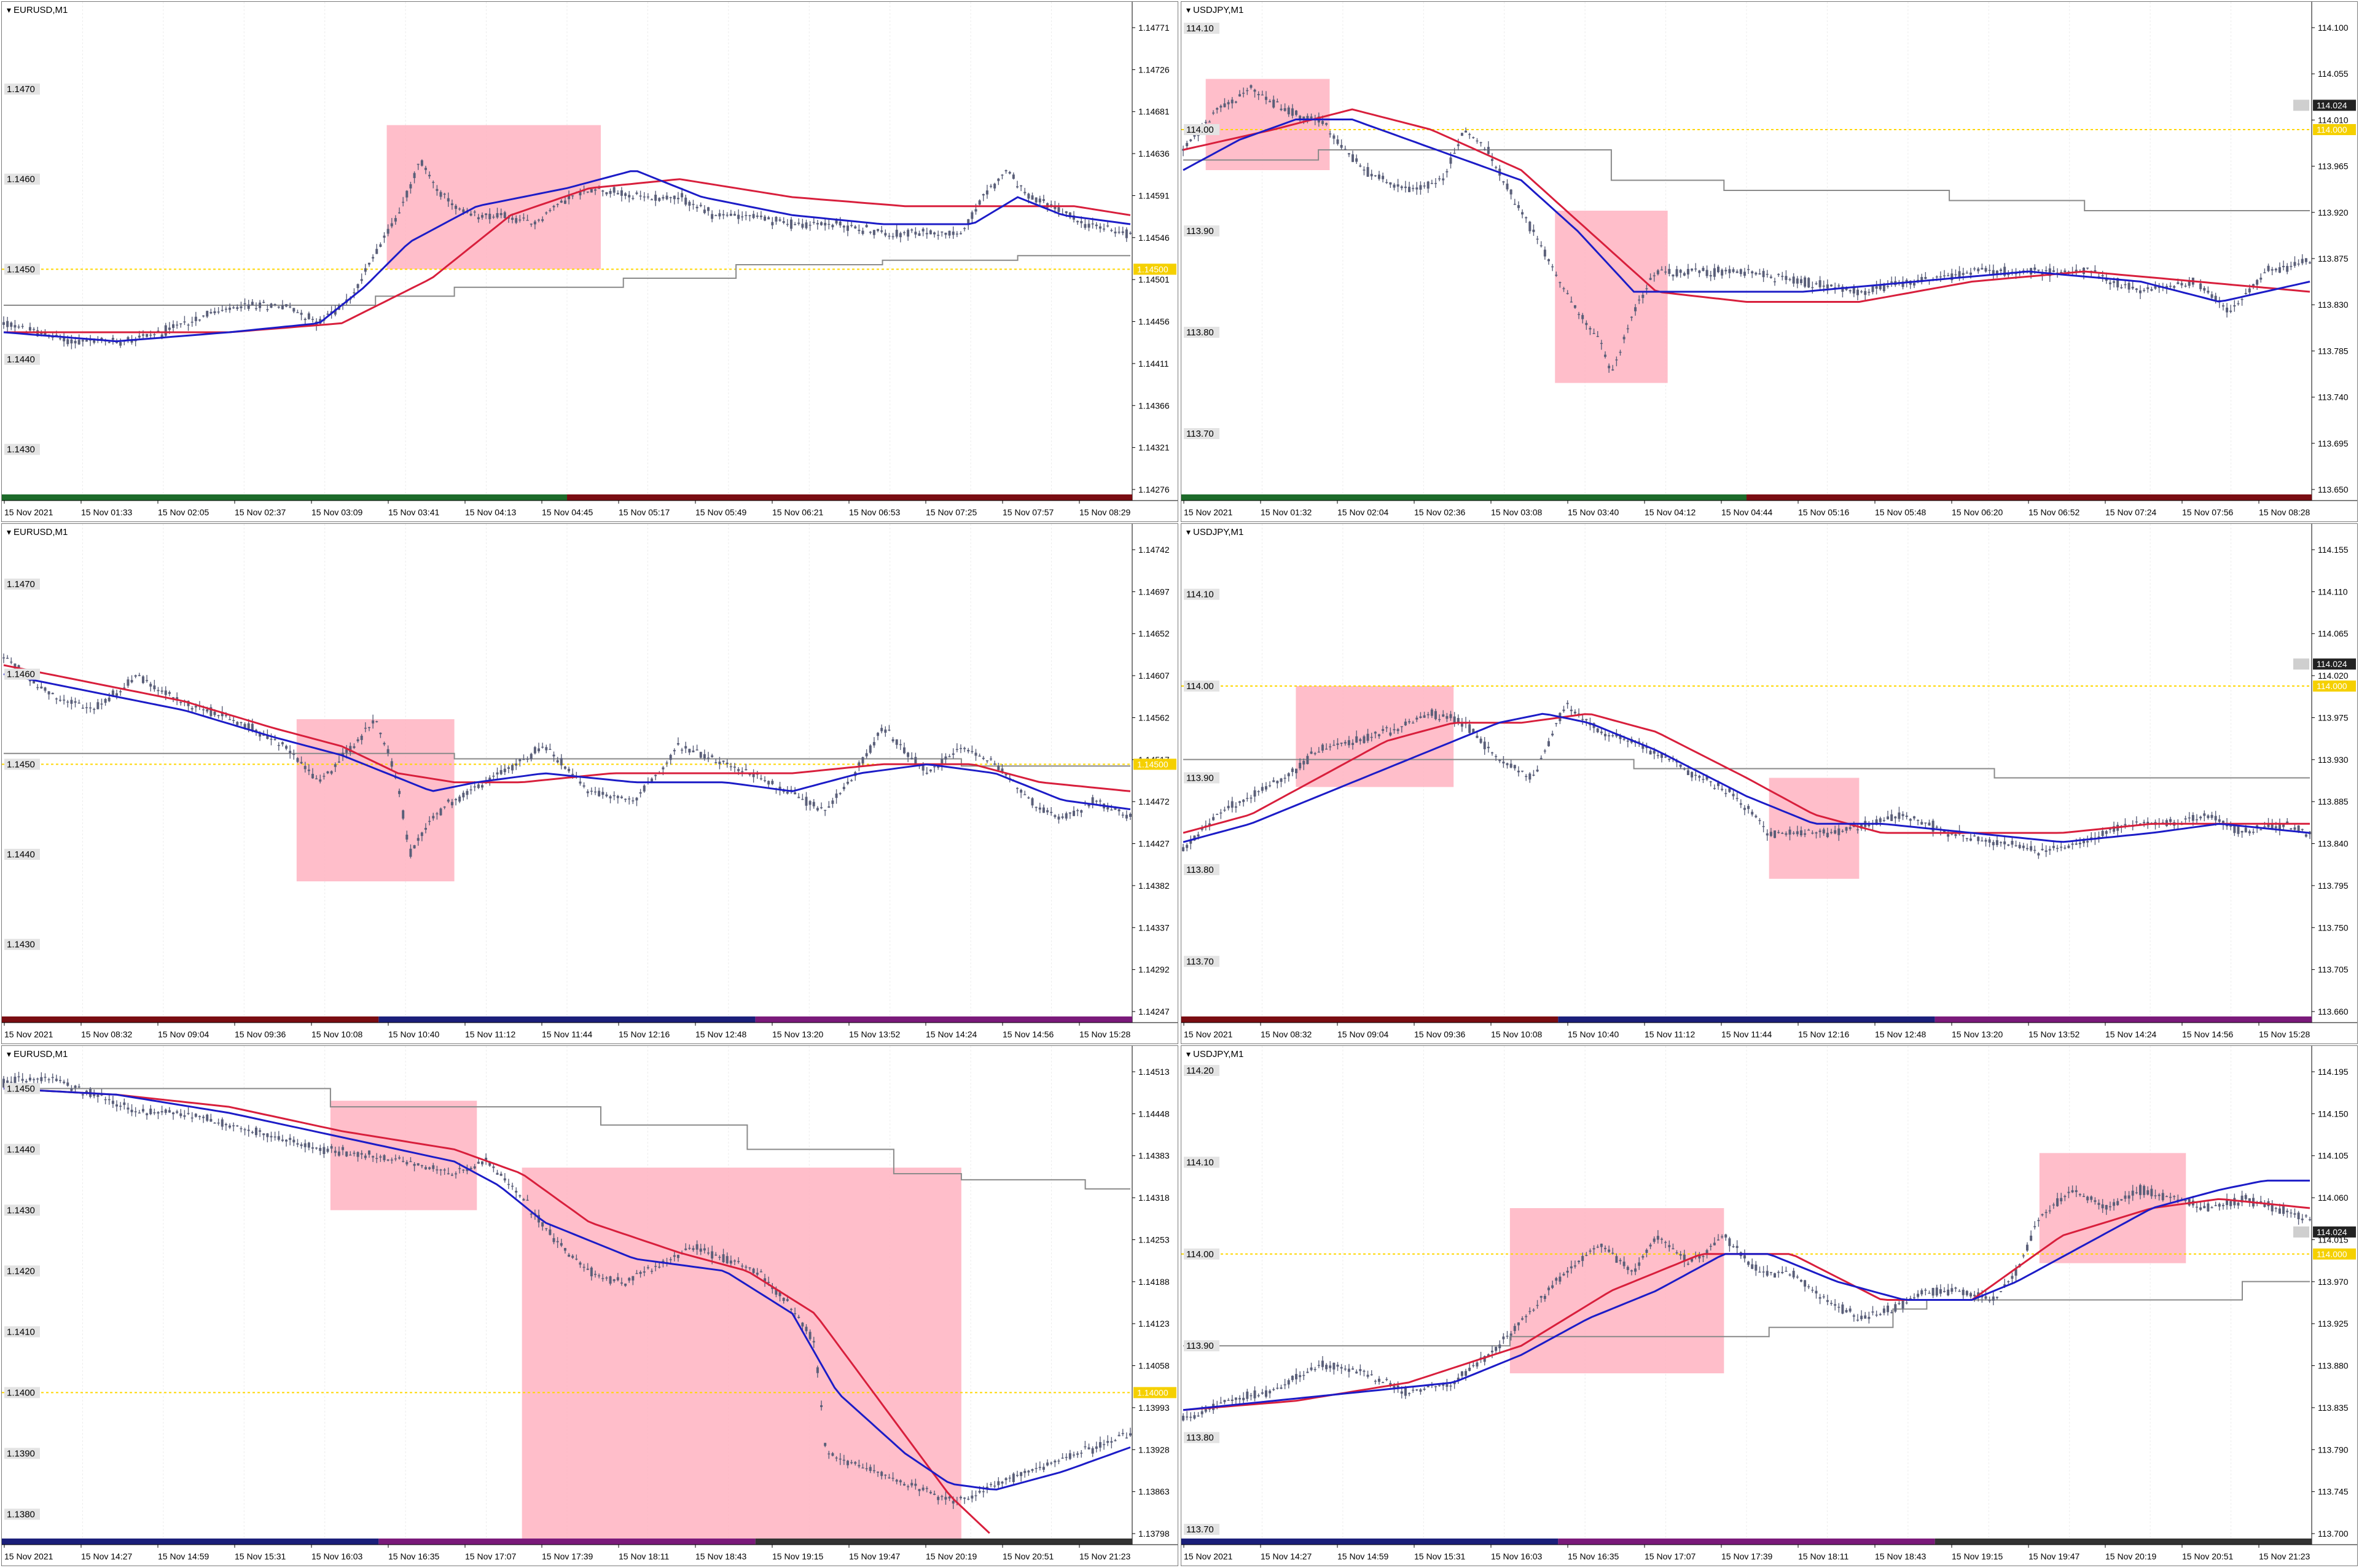 This screenshot has height=1568, width=2359. I want to click on left-level-text: 113.80, so click(1200, 1438).